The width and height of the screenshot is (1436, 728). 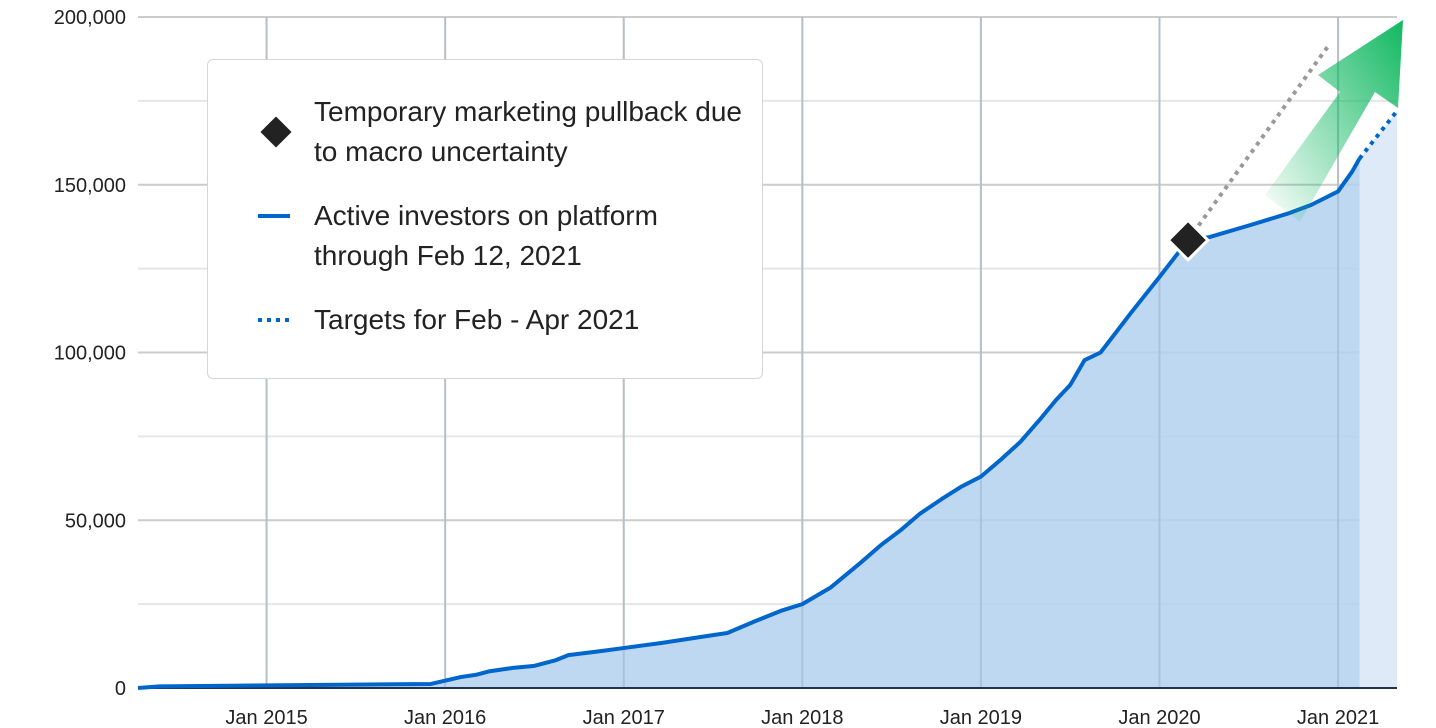 What do you see at coordinates (1378, 134) in the screenshot?
I see `targets-line` at bounding box center [1378, 134].